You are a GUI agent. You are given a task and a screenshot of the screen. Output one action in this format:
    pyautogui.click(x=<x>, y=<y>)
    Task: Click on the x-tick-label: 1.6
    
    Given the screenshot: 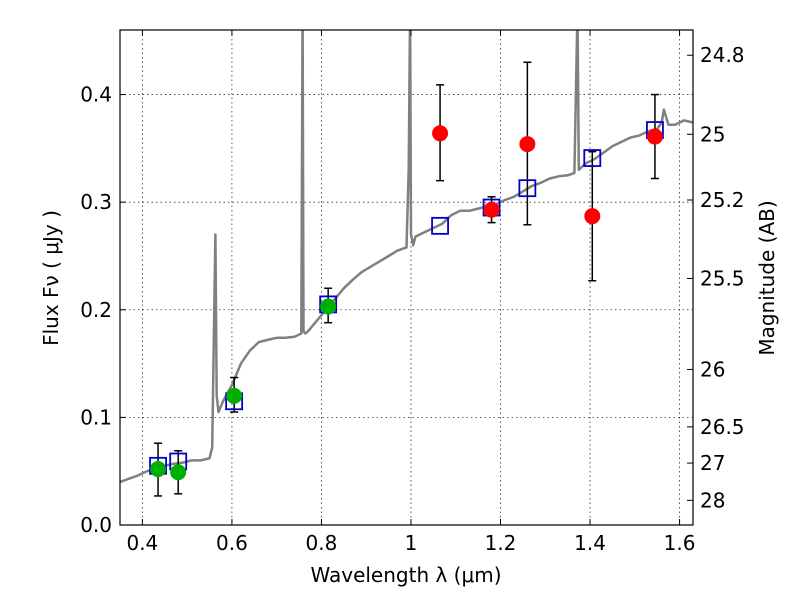 What is the action you would take?
    pyautogui.click(x=680, y=543)
    